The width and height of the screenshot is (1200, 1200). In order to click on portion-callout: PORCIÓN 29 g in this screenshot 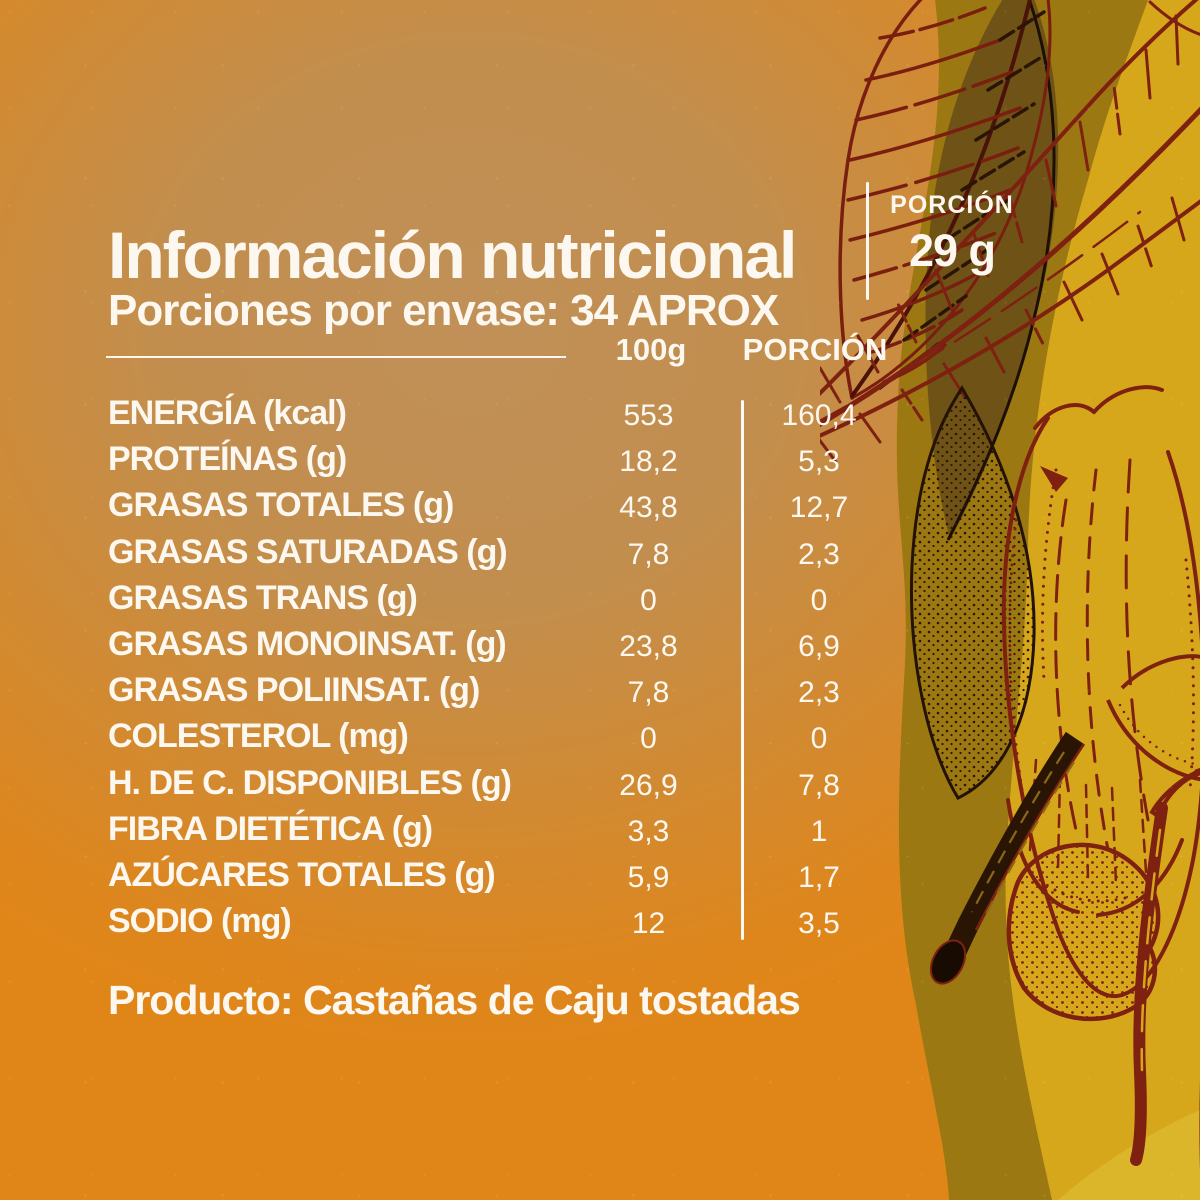, I will do `click(952, 233)`.